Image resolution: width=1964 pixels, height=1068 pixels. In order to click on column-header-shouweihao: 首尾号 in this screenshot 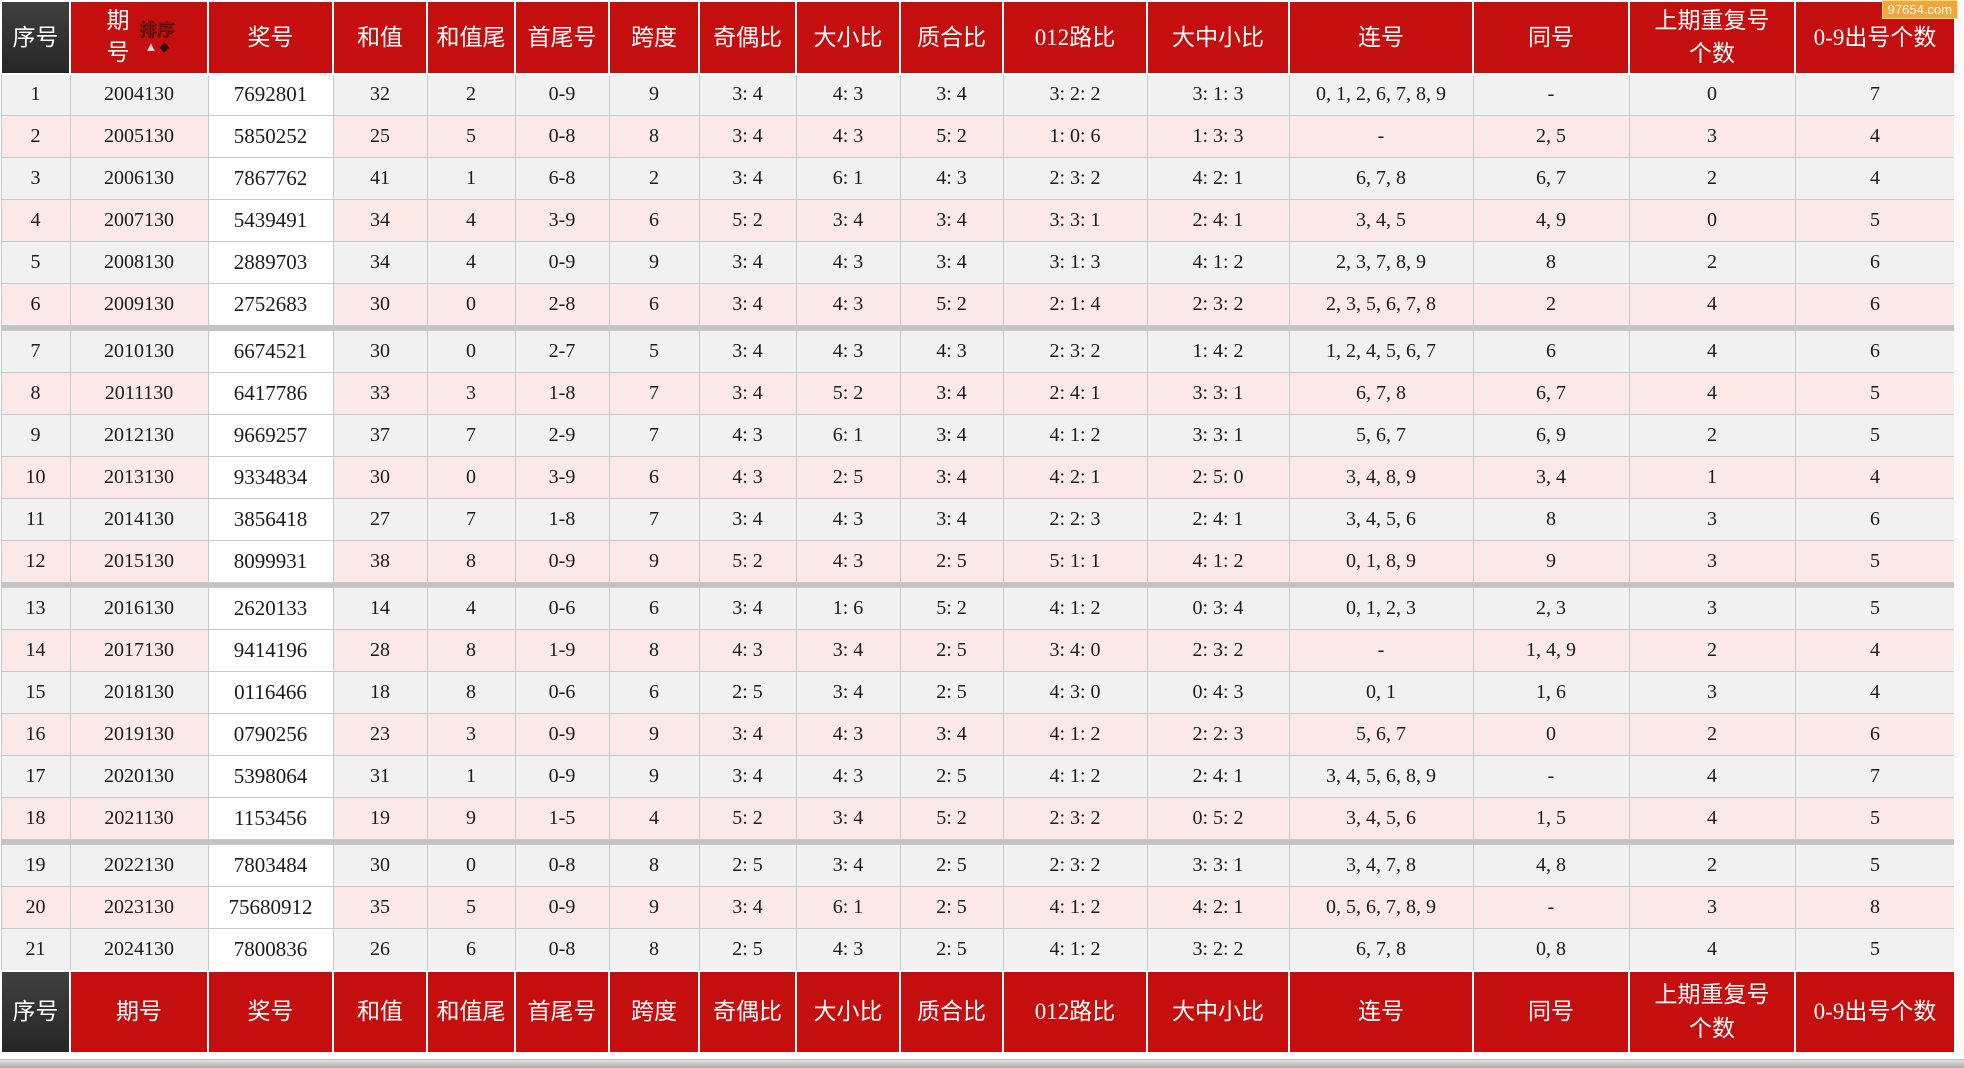, I will do `click(562, 37)`.